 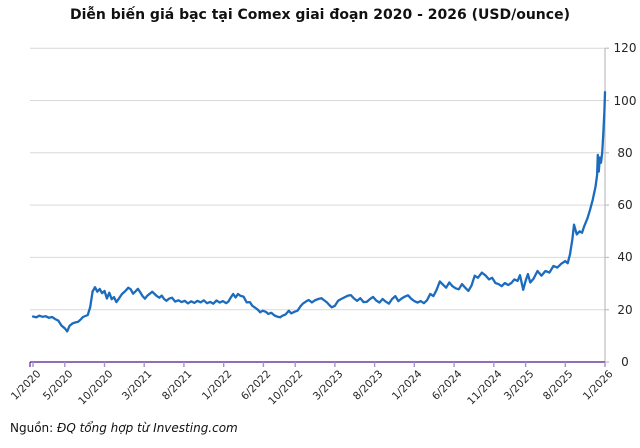 I want to click on y-tick-label: 0, so click(x=625, y=362).